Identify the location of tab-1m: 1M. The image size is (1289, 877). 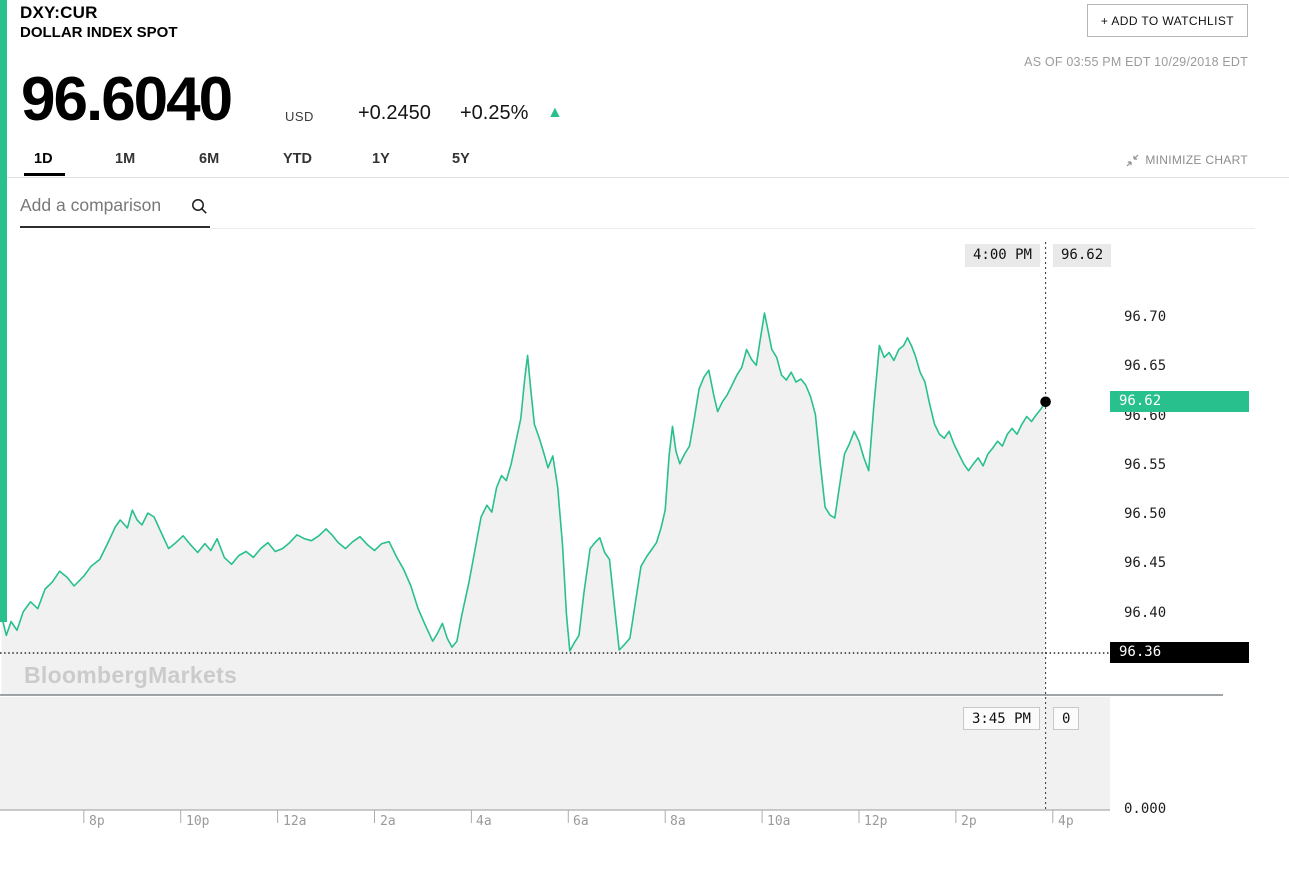
(125, 159).